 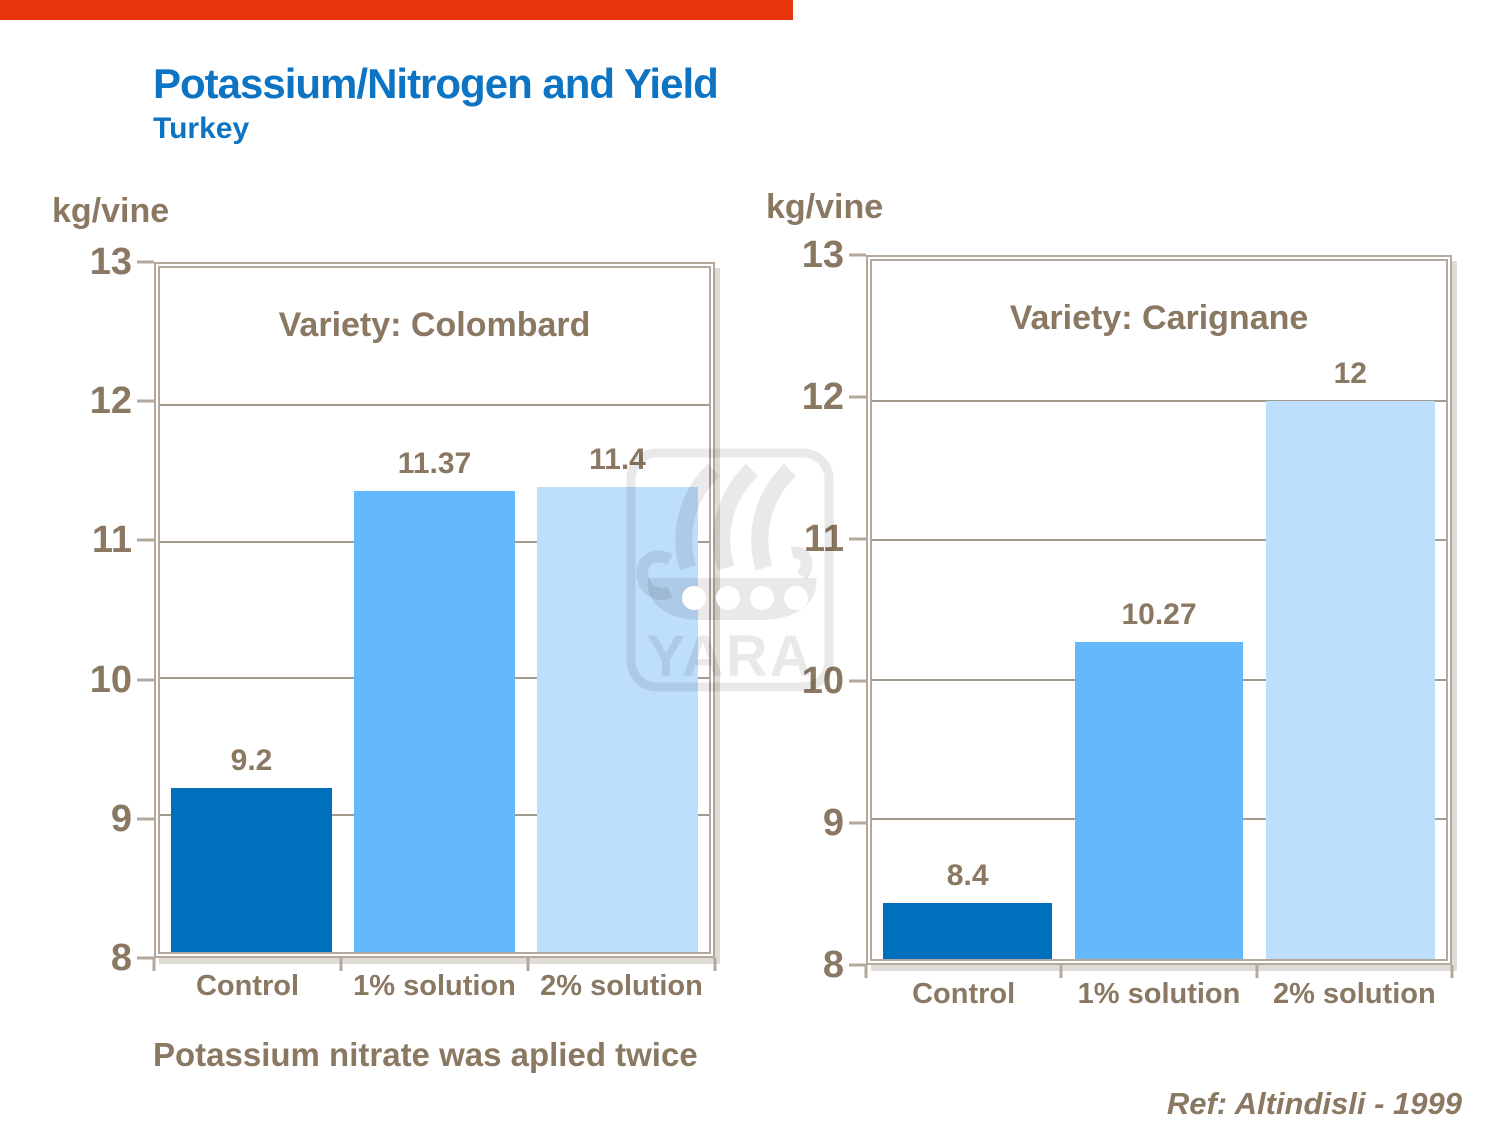 I want to click on bar-slot: 9.2, so click(x=251, y=610).